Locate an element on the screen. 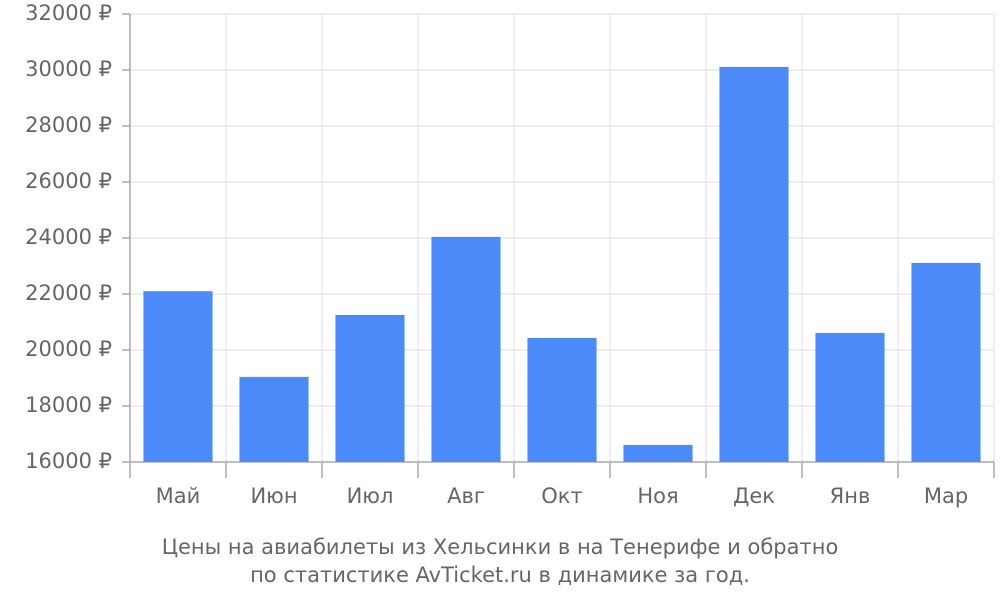 Image resolution: width=1000 pixels, height=600 pixels. y-tick-label: 24000 ₽ is located at coordinates (68, 237).